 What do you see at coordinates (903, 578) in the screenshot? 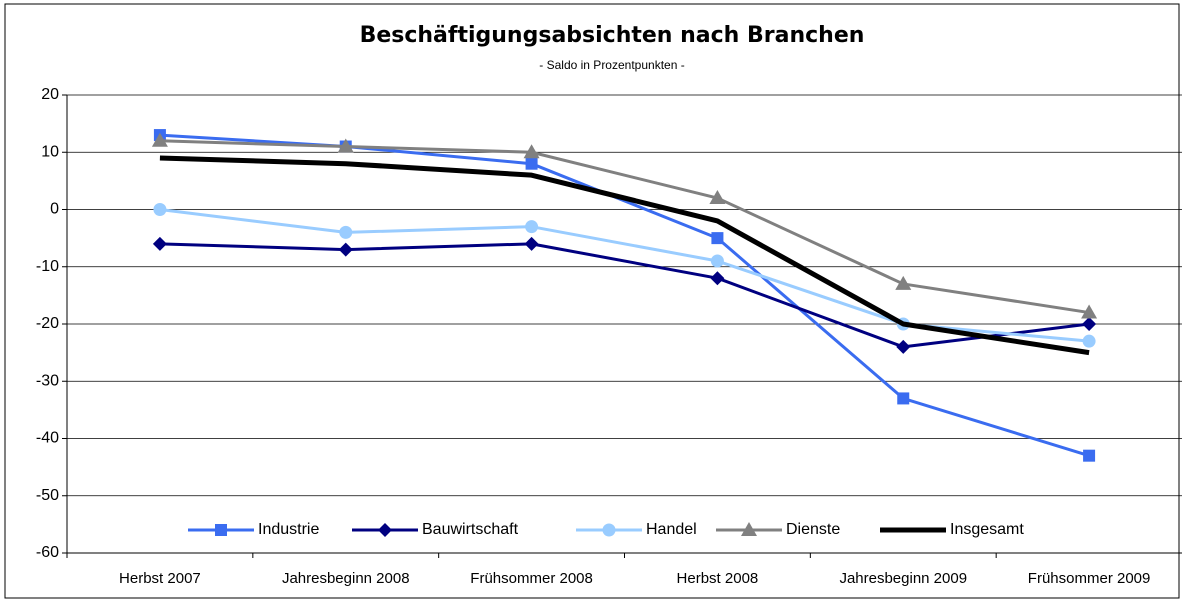
I see `x-tick-label: Jahresbeginn 2009` at bounding box center [903, 578].